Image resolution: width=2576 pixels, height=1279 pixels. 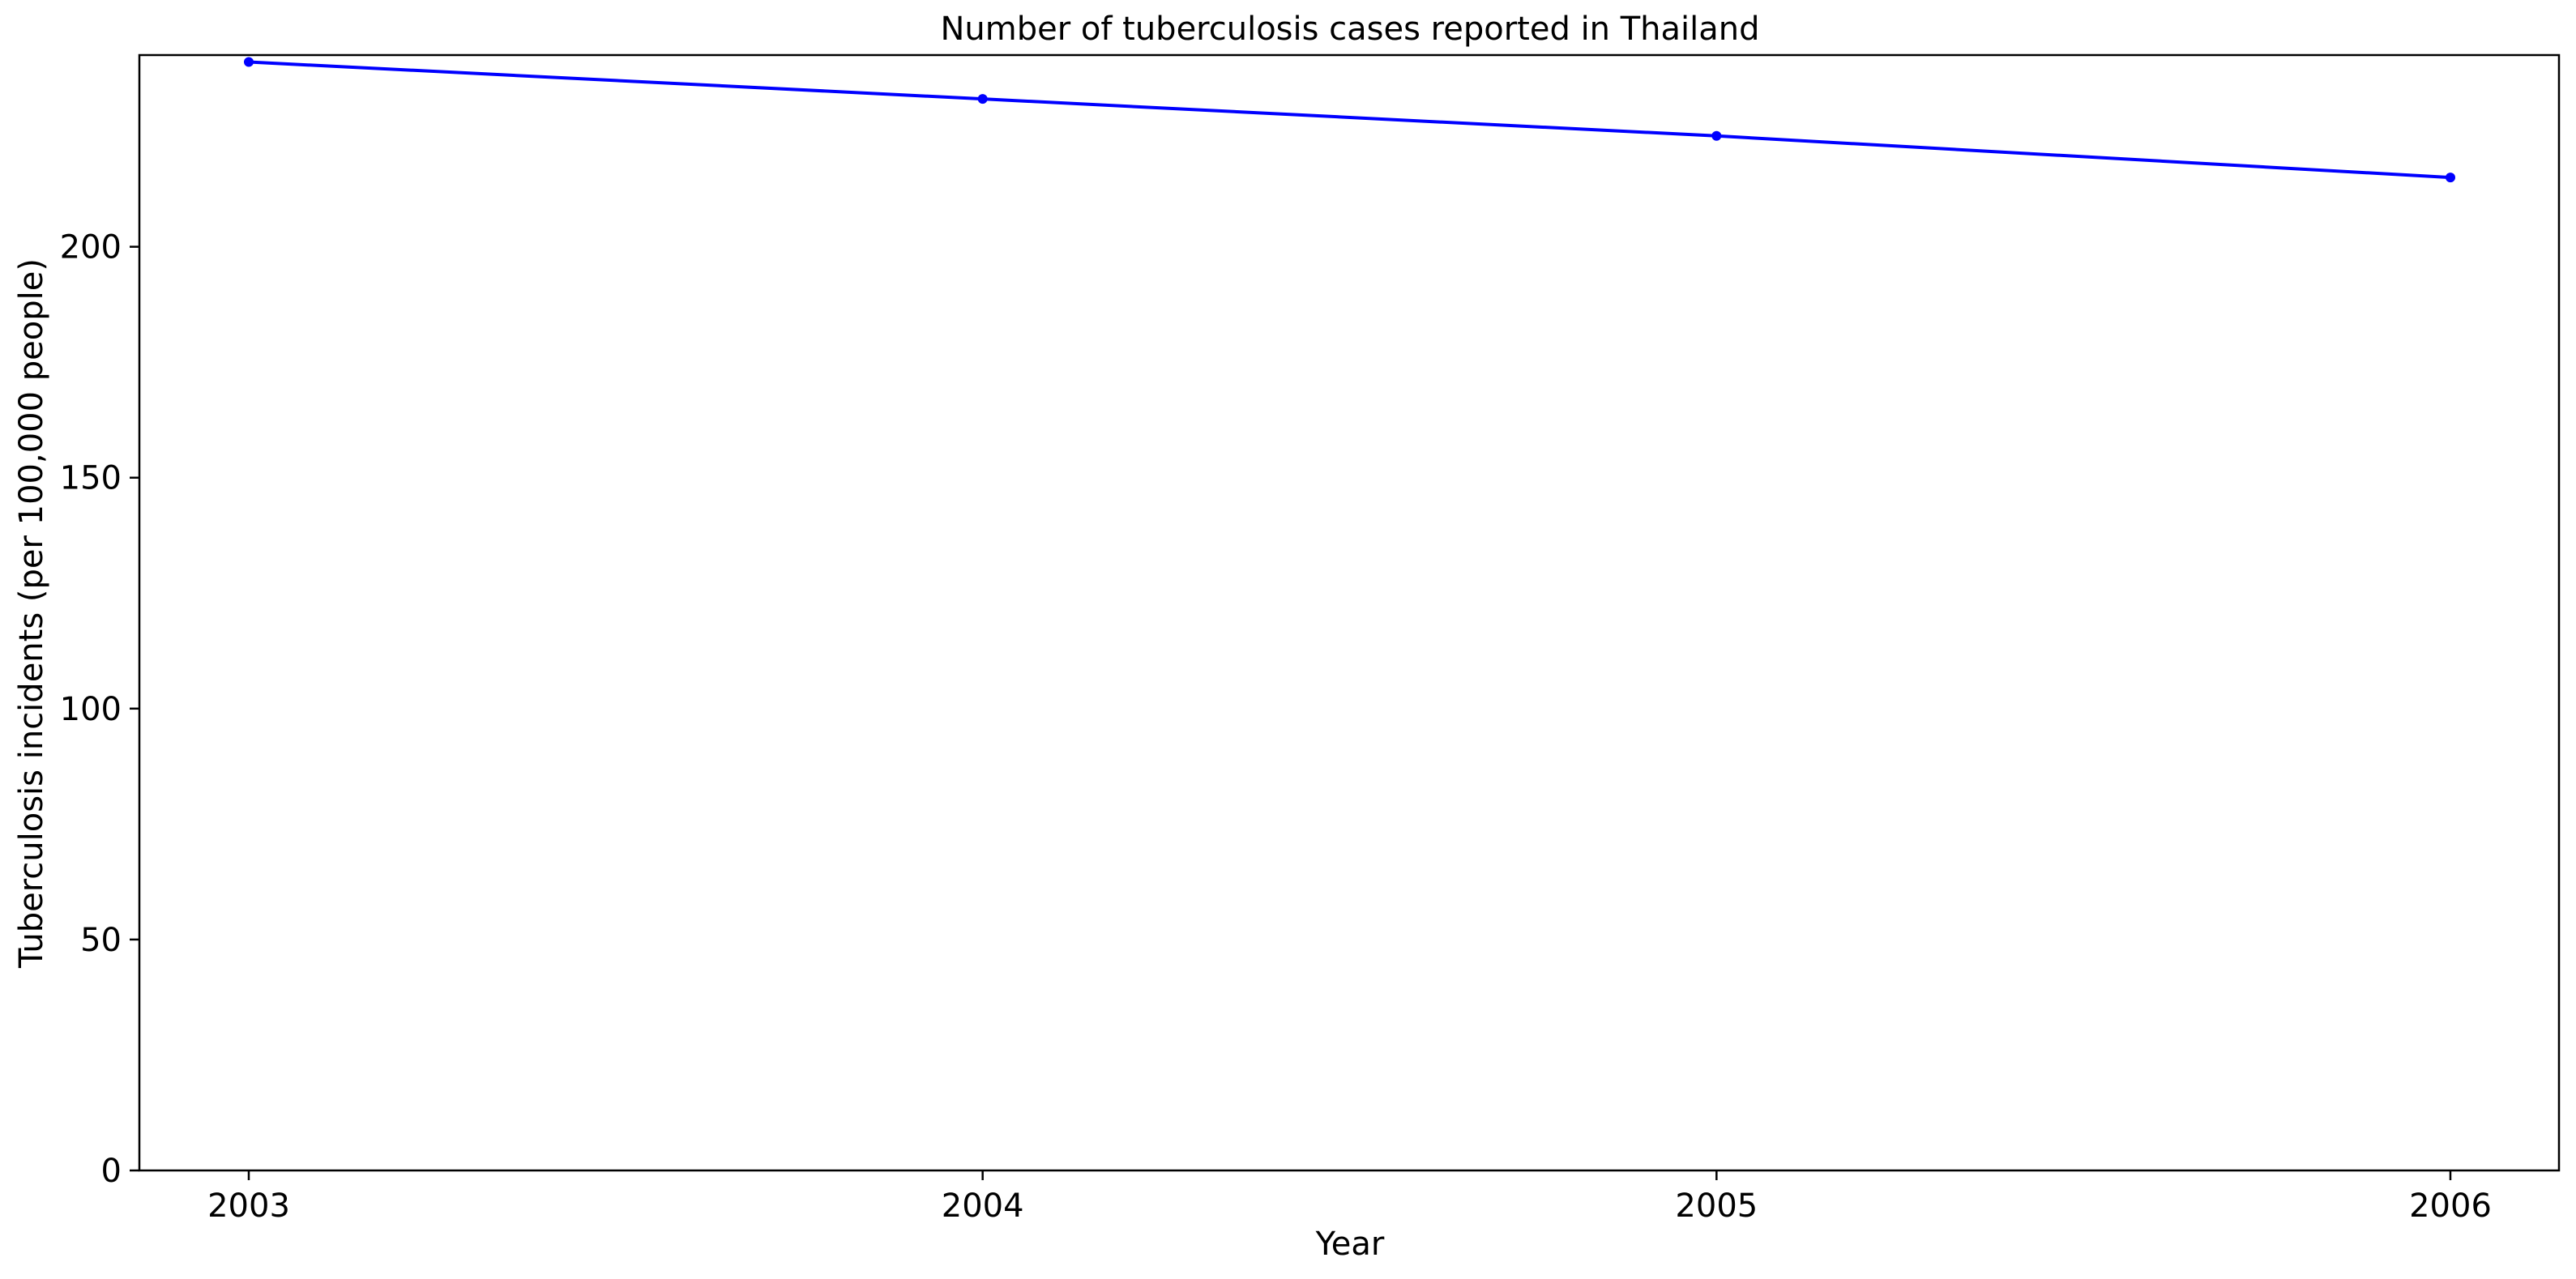 I want to click on y-tick-label: 150, so click(x=91, y=478).